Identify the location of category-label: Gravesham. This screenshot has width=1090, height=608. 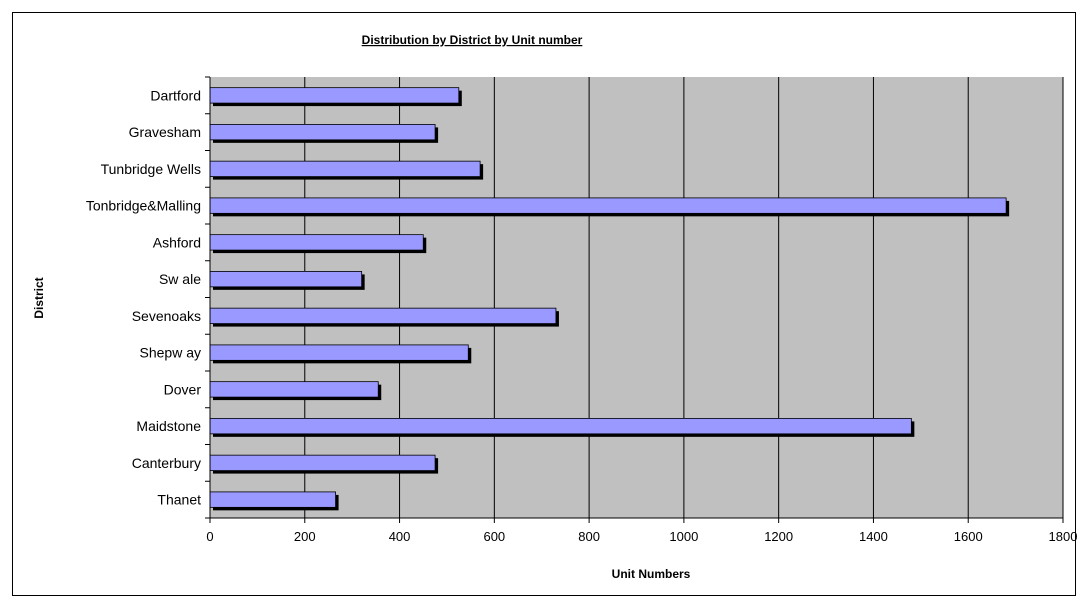
(165, 132).